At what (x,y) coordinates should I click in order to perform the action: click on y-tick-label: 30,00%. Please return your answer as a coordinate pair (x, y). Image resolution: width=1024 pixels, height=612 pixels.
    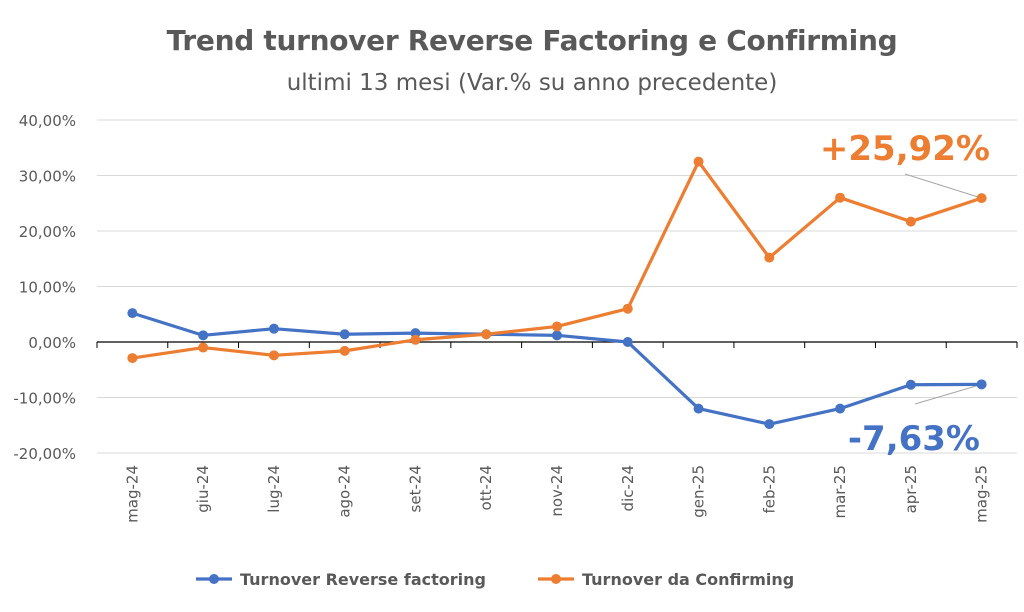
    Looking at the image, I should click on (47, 177).